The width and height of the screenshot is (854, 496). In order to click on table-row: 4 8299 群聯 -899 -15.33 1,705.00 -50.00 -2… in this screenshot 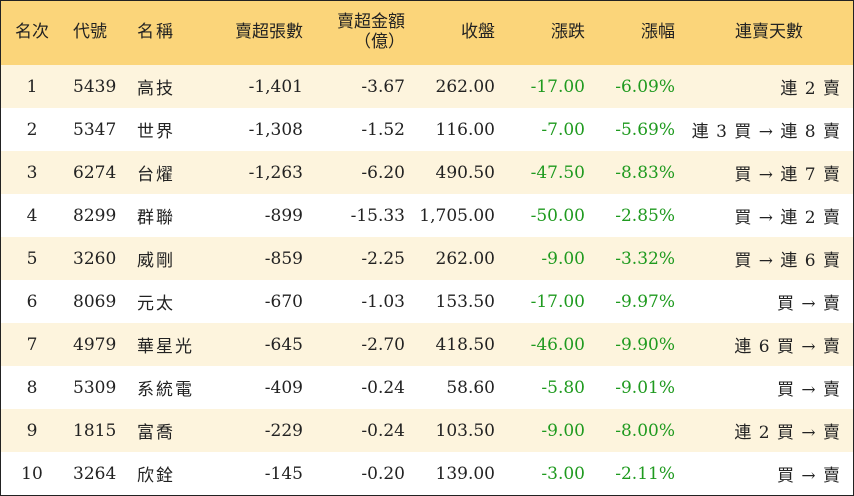, I will do `click(427, 215)`.